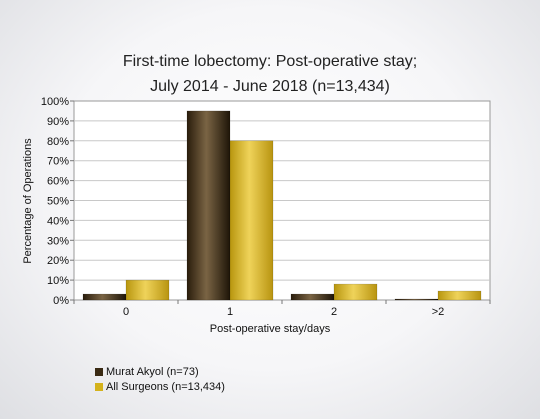 This screenshot has height=419, width=540. What do you see at coordinates (126, 312) in the screenshot?
I see `x-tick-label: 0` at bounding box center [126, 312].